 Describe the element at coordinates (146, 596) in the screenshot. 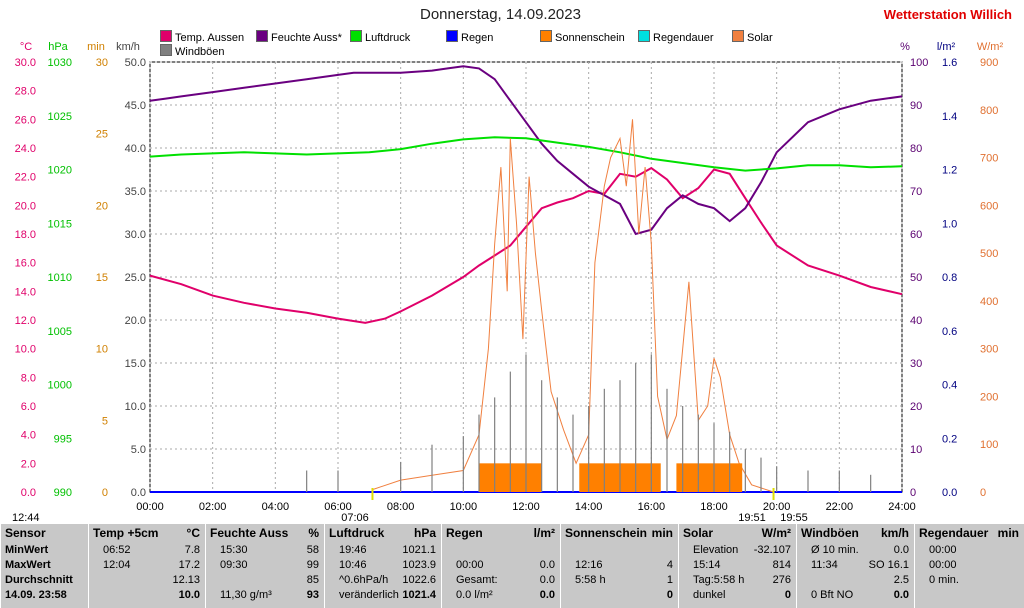

I see `table-row: 10.0` at that location.